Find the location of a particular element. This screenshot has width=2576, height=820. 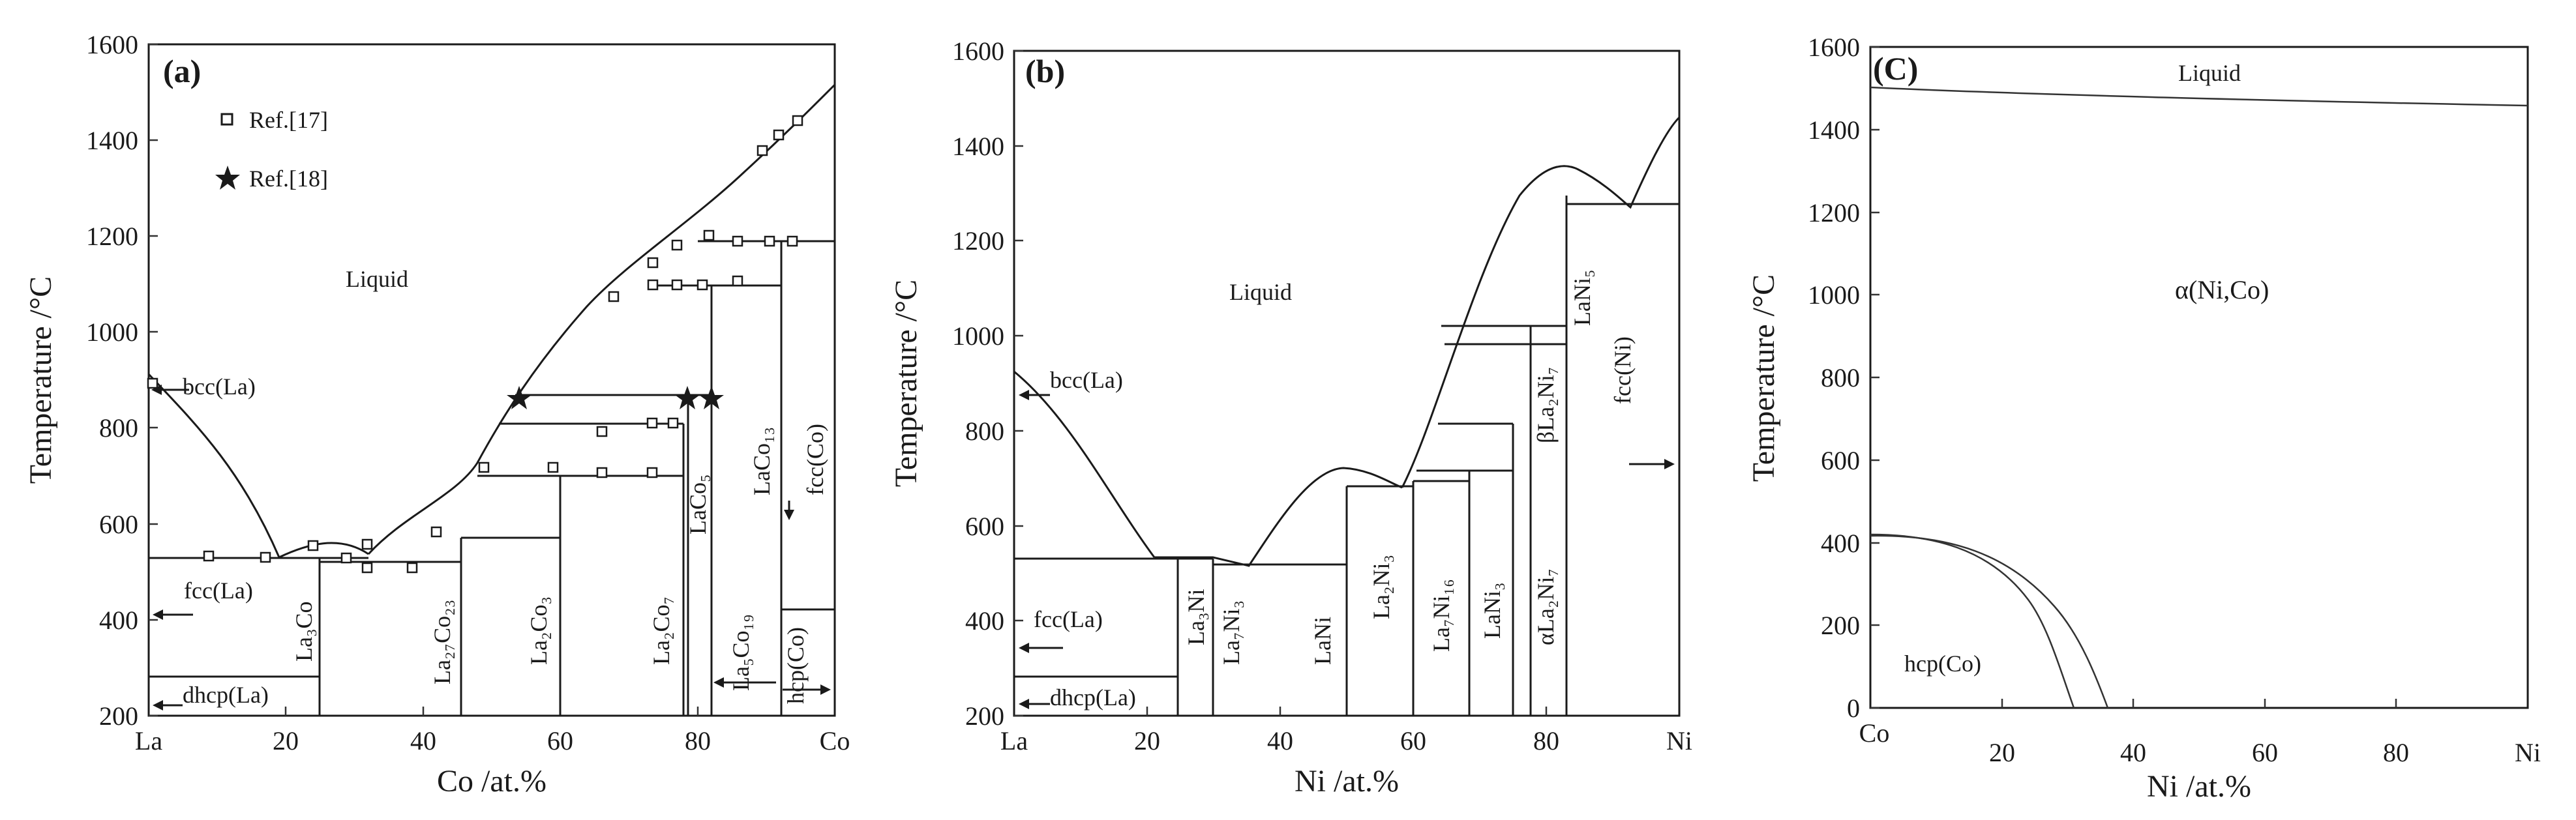

panel-b-ylabel: Temperature /°C is located at coordinates (906, 384).